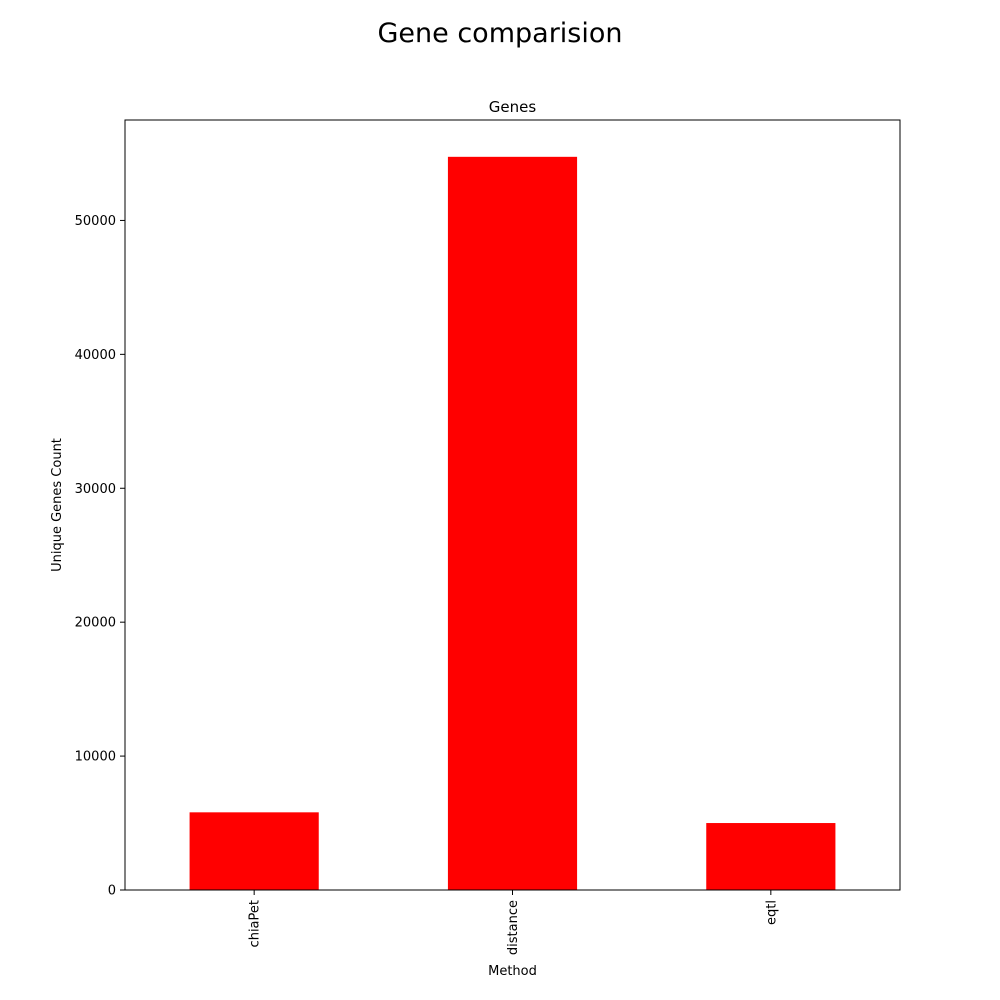 This screenshot has height=1000, width=1000. I want to click on y-tick-label: 30000, so click(95, 489).